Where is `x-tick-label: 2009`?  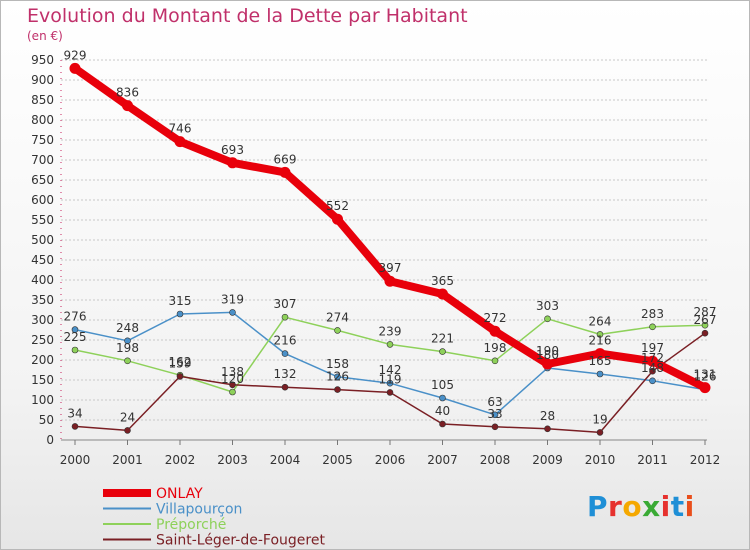 x-tick-label: 2009 is located at coordinates (547, 460).